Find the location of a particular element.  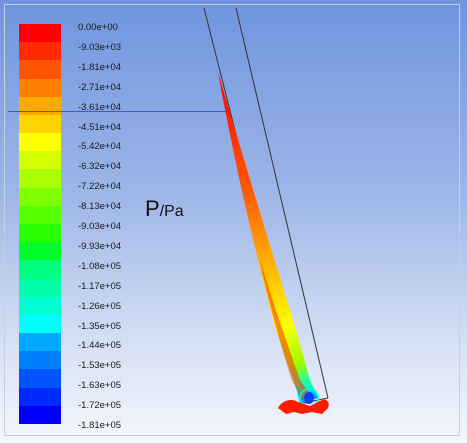

legend-label: -1.72e+05 is located at coordinates (100, 406).